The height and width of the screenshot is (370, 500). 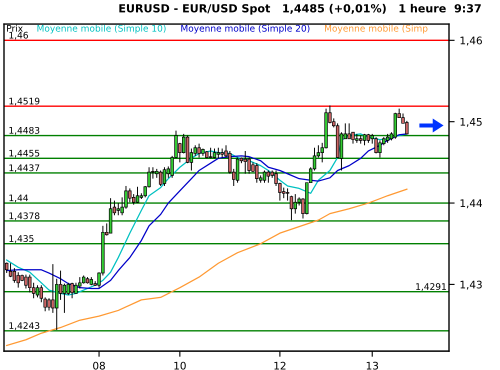 I want to click on ref-line-label: 1,4291, so click(x=431, y=287).